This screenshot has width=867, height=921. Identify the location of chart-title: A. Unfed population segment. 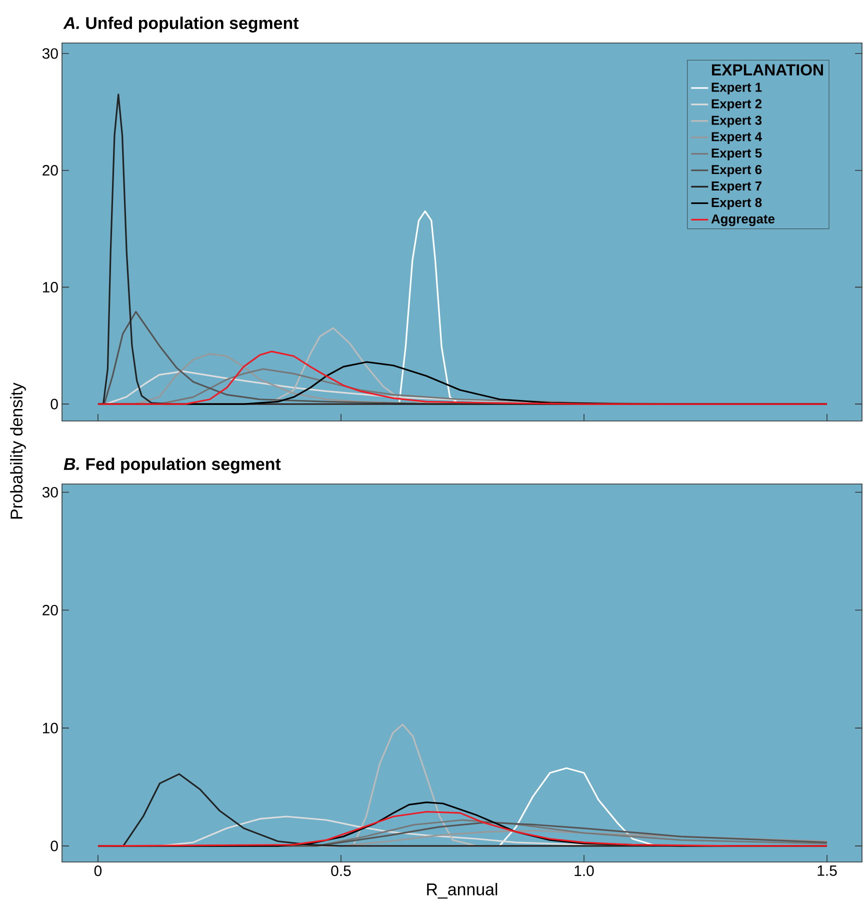
(181, 24).